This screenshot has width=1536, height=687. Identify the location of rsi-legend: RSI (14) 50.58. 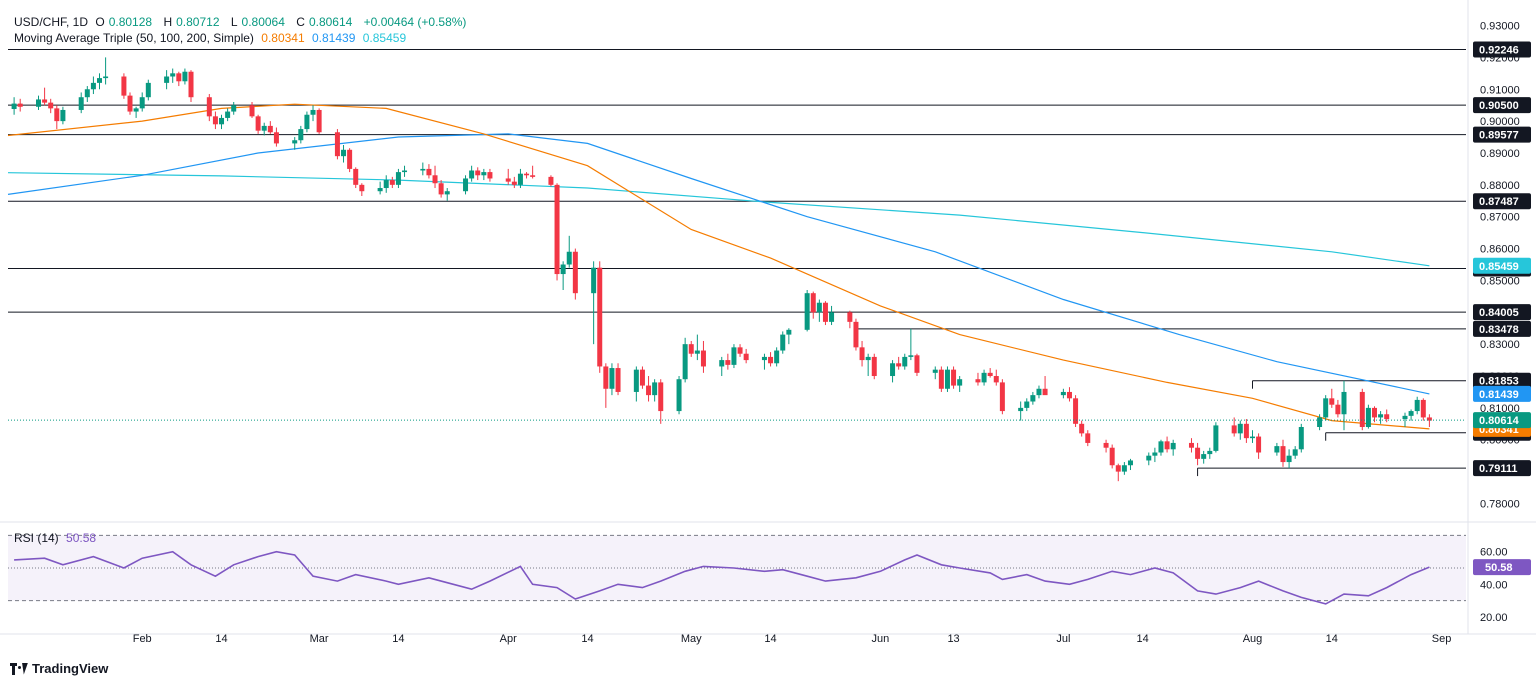
(55, 538).